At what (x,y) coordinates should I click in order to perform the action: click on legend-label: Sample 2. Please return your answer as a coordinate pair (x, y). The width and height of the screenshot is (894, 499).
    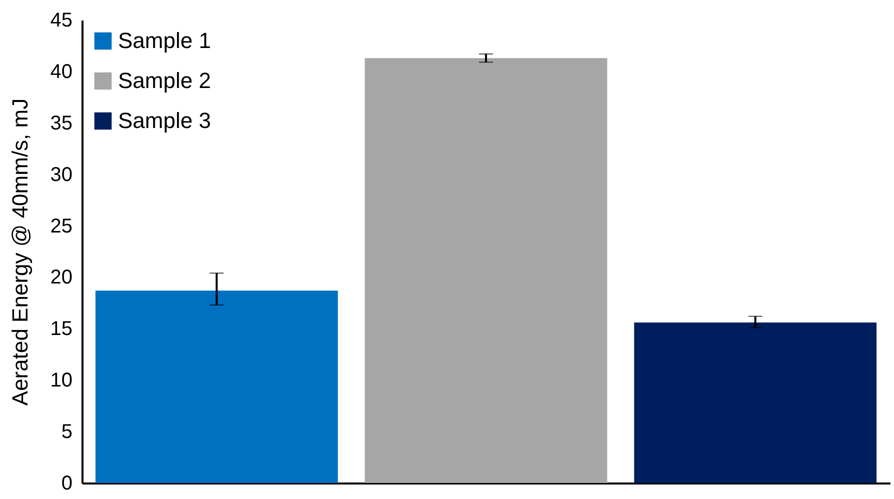
    Looking at the image, I should click on (164, 80).